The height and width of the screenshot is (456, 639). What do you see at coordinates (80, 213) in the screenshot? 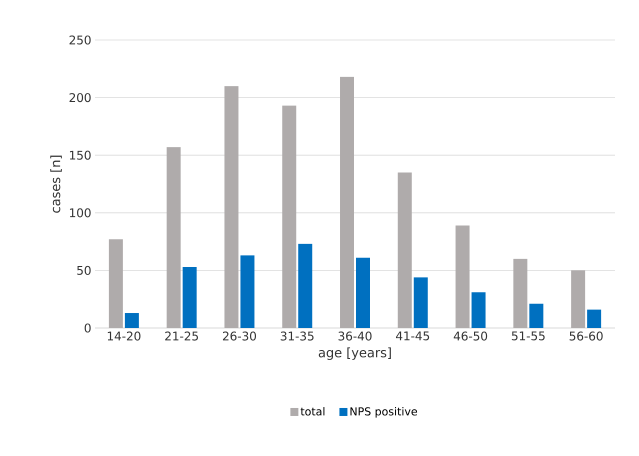
I see `y-tick-label: 100` at bounding box center [80, 213].